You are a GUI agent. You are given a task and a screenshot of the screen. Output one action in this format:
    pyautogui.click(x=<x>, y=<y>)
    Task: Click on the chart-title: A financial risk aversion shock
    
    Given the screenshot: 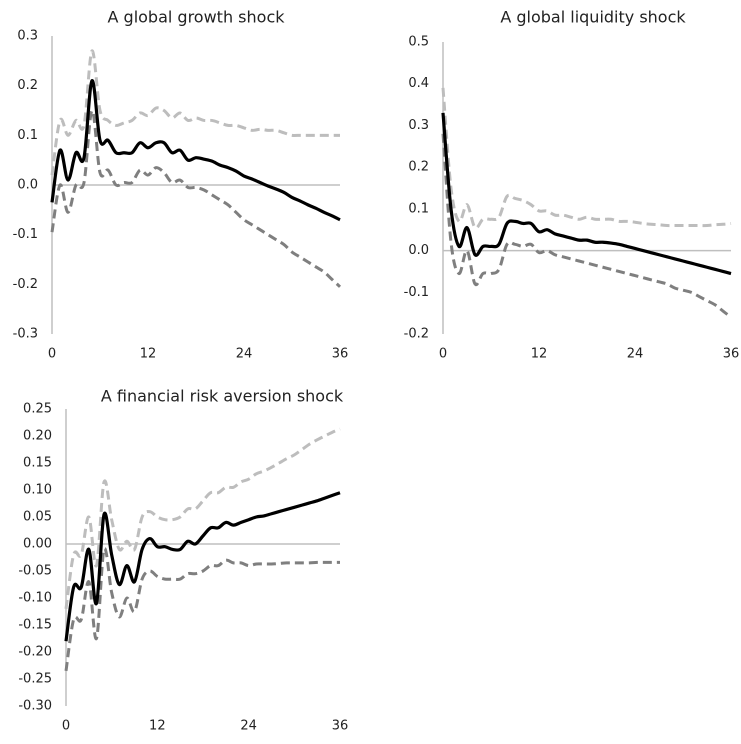 What is the action you would take?
    pyautogui.click(x=222, y=396)
    